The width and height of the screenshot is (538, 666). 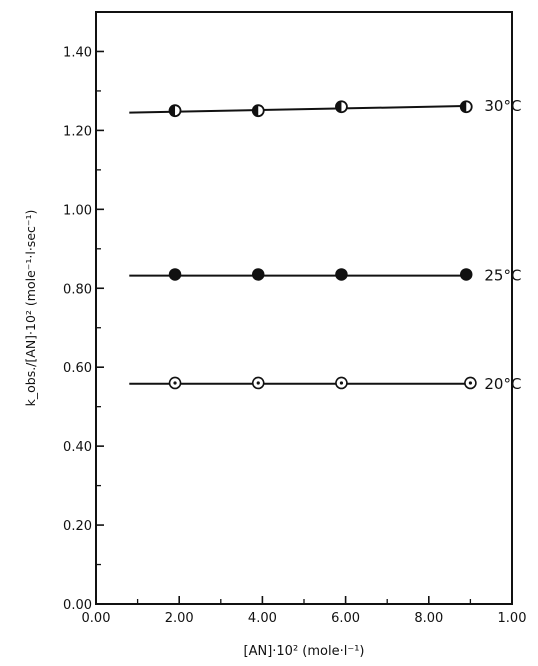 I want to click on series-label: 20°C, so click(x=502, y=384).